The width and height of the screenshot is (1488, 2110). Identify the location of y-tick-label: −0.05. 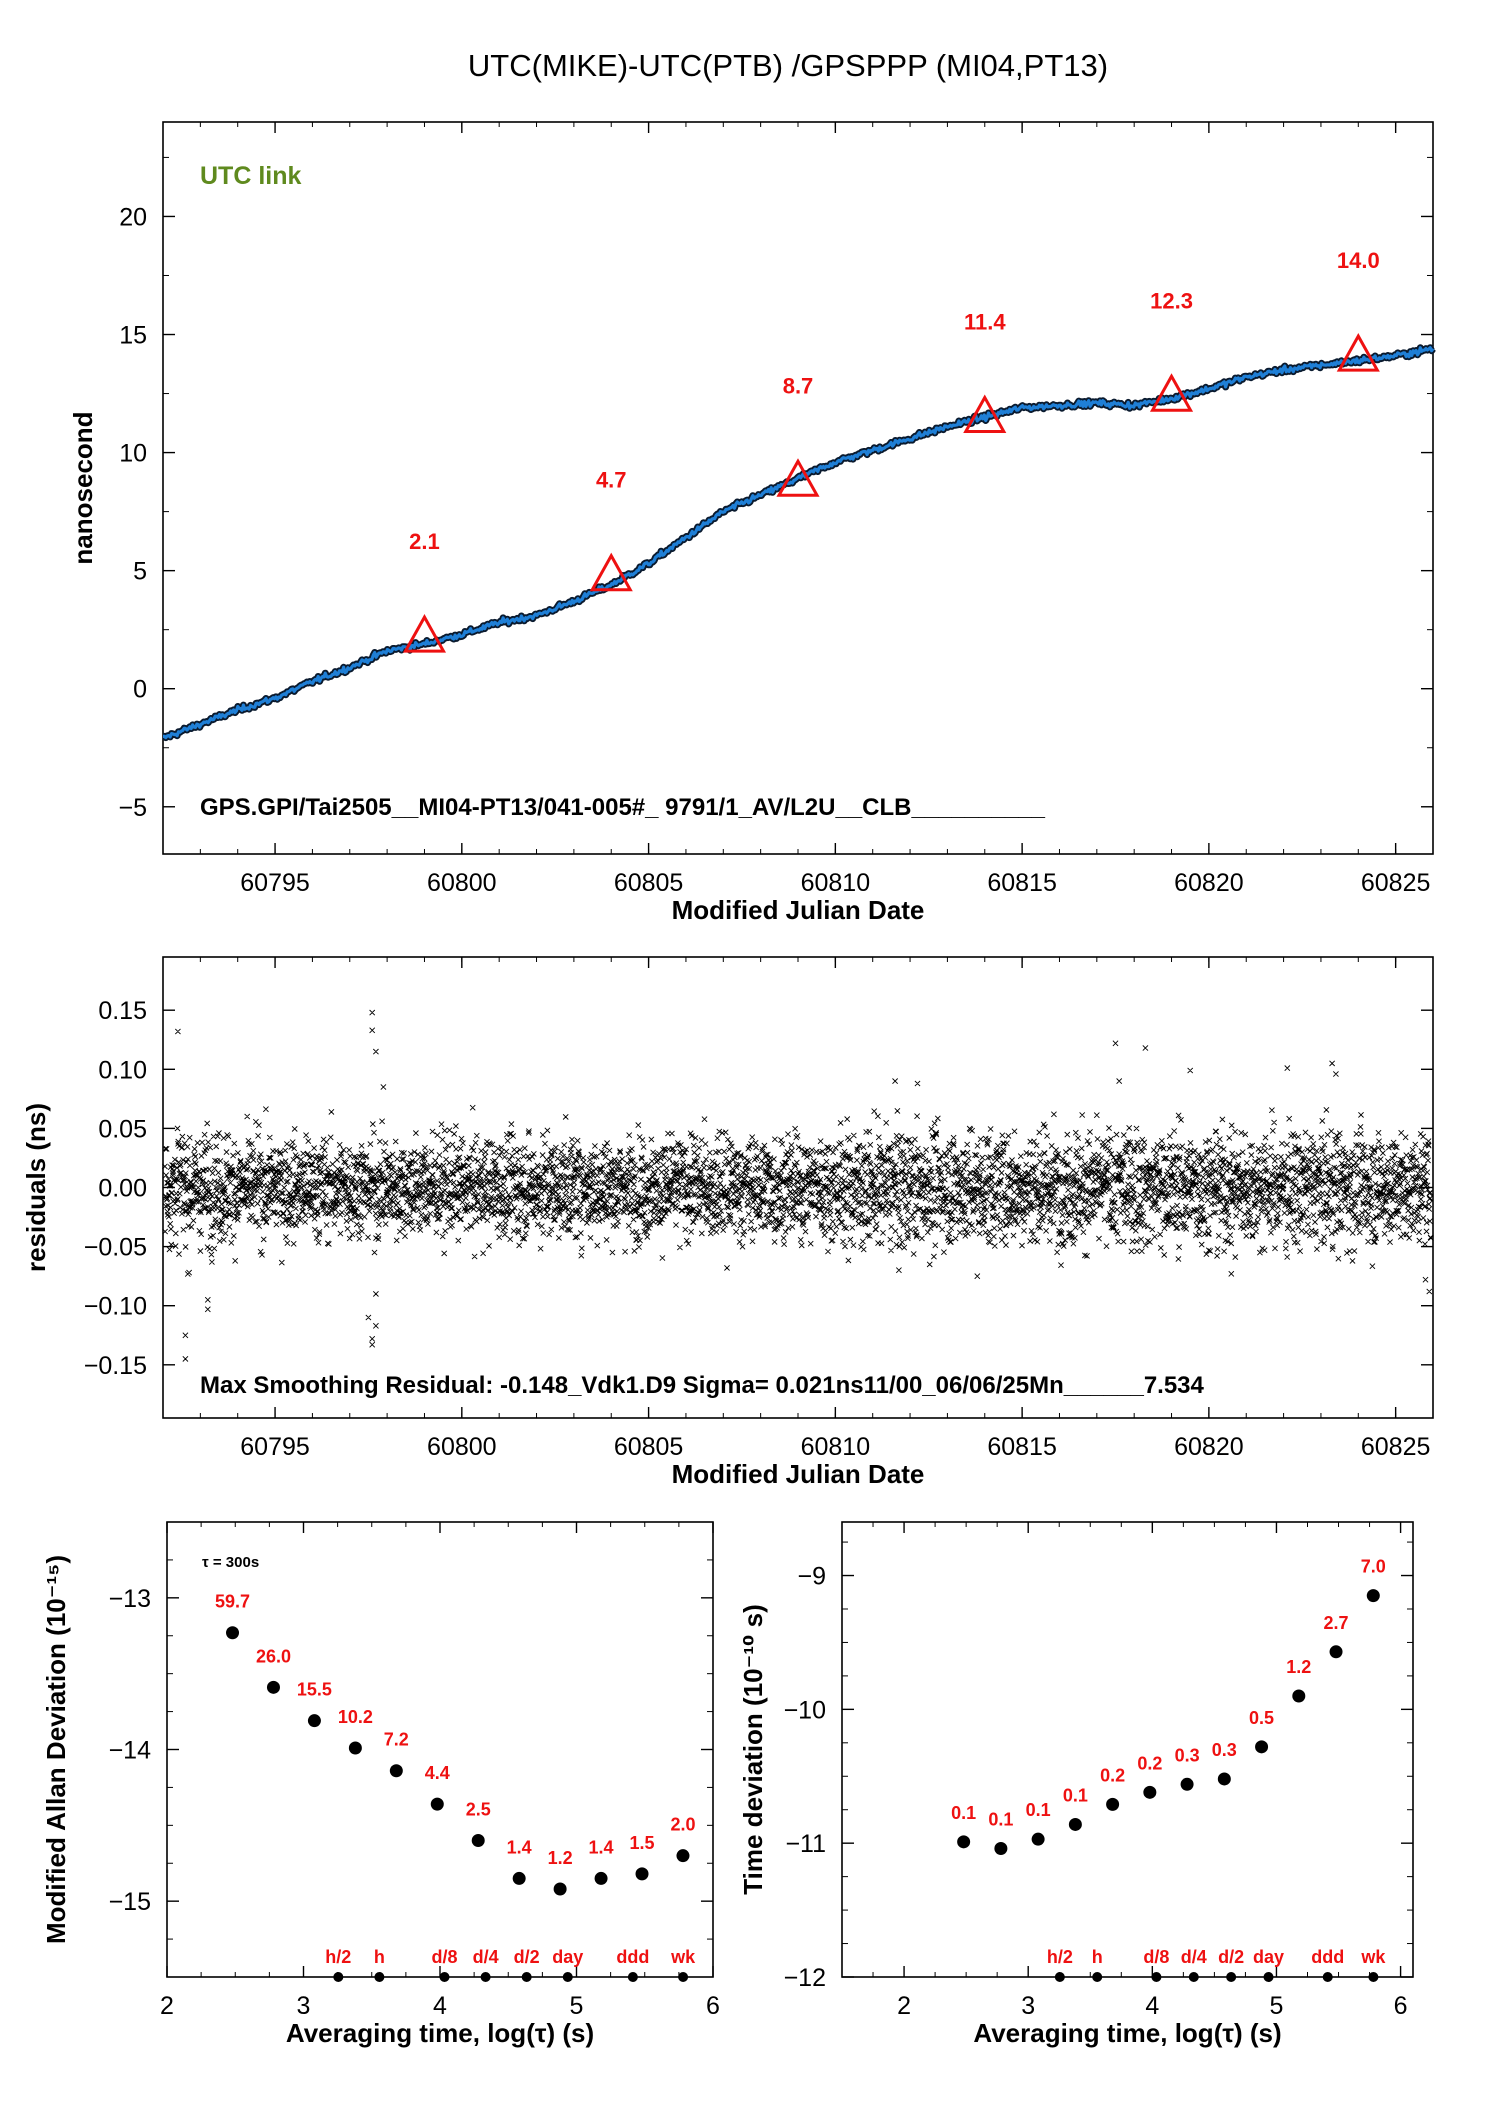
(115, 1248).